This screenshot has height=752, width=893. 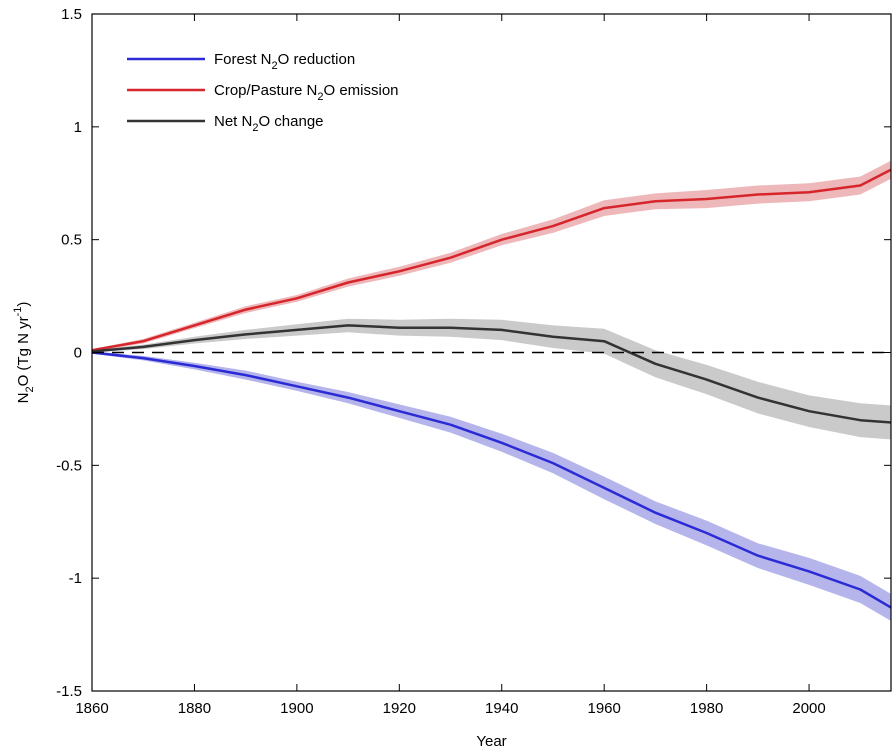 What do you see at coordinates (491, 374) in the screenshot?
I see `net-series-line` at bounding box center [491, 374].